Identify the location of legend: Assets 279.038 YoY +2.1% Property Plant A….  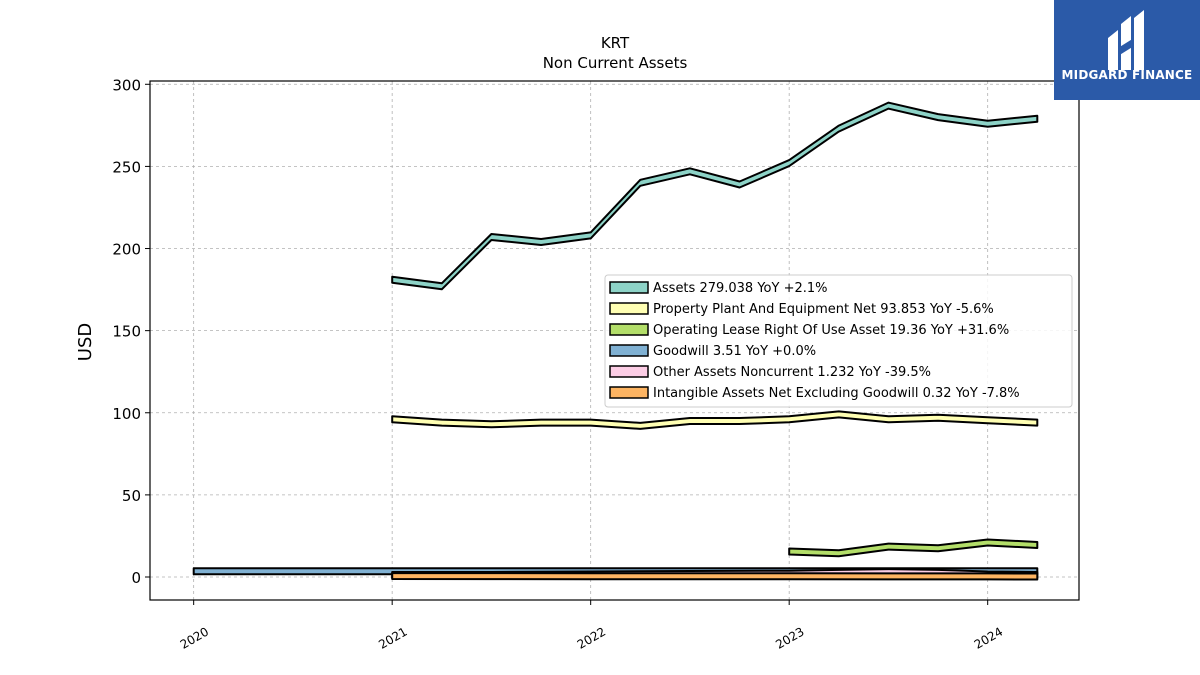
(838, 341).